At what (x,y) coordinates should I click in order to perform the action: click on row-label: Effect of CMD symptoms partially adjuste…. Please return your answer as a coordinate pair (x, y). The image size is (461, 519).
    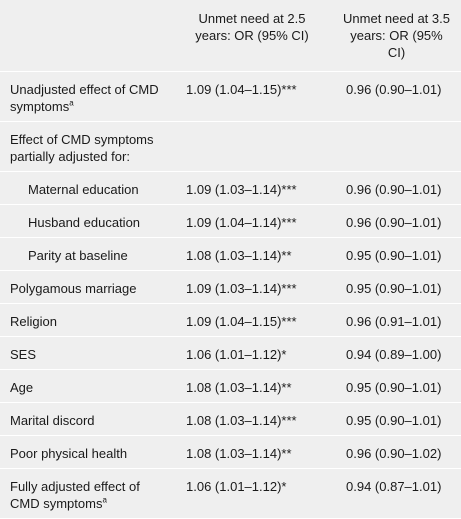
    Looking at the image, I should click on (82, 148).